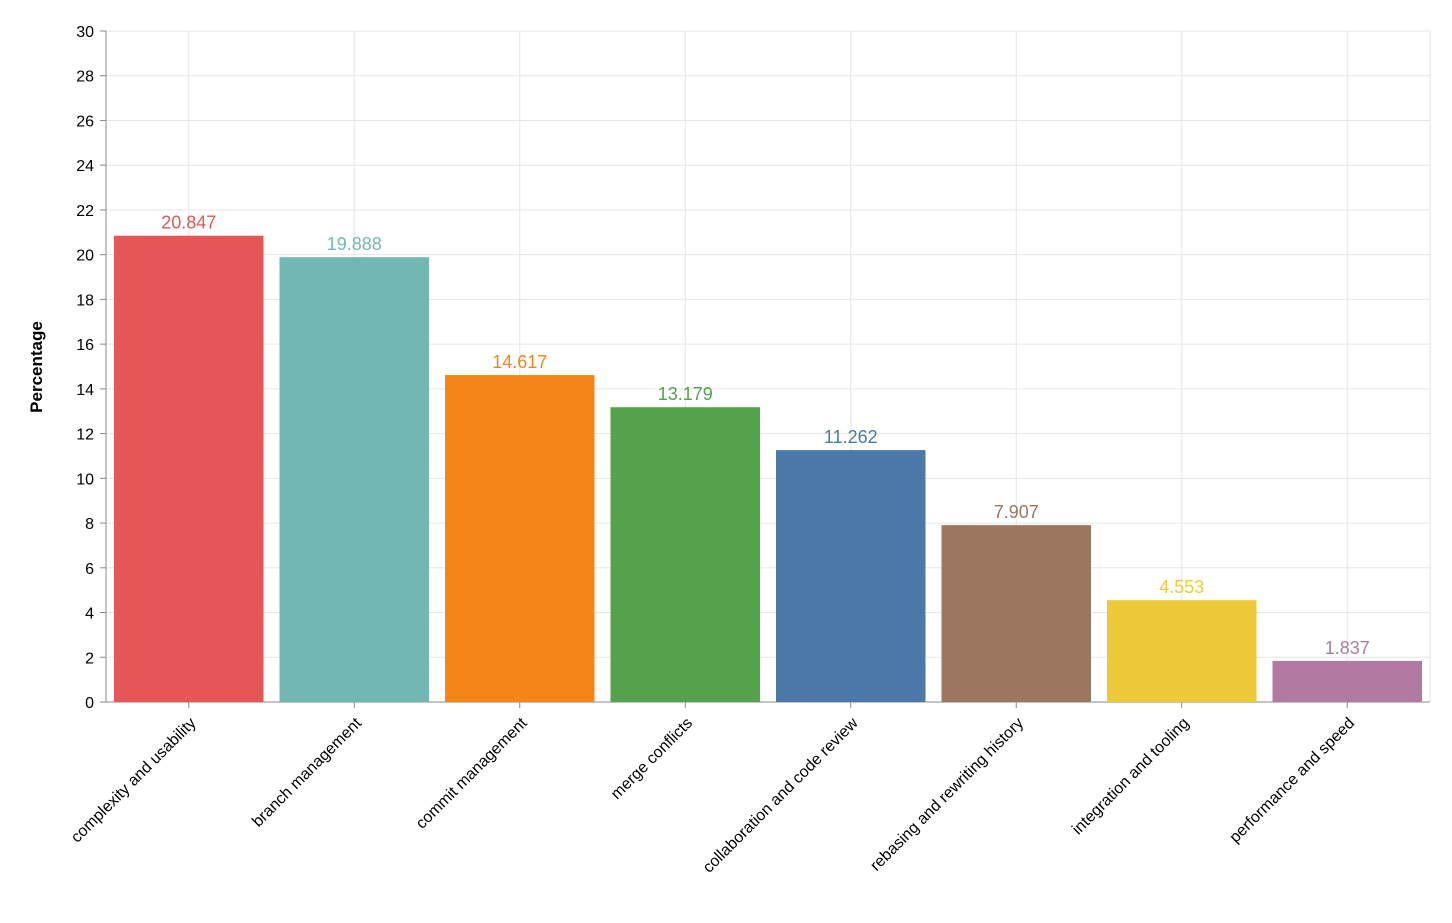 The height and width of the screenshot is (923, 1452). Describe the element at coordinates (1016, 512) in the screenshot. I see `value-label: 7.907` at that location.